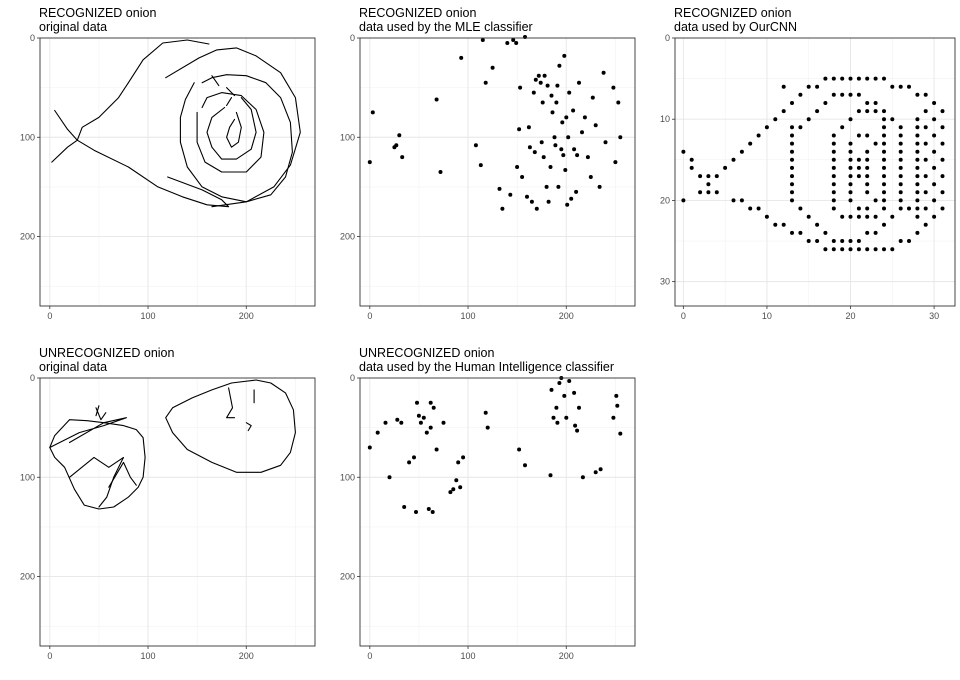 Image resolution: width=960 pixels, height=680 pixels. What do you see at coordinates (49, 316) in the screenshot?
I see `x-tick-label: 0` at bounding box center [49, 316].